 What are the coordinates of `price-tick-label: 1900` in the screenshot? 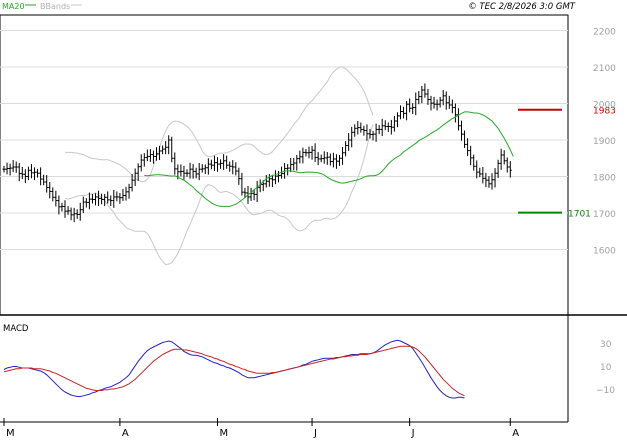 It's located at (604, 142).